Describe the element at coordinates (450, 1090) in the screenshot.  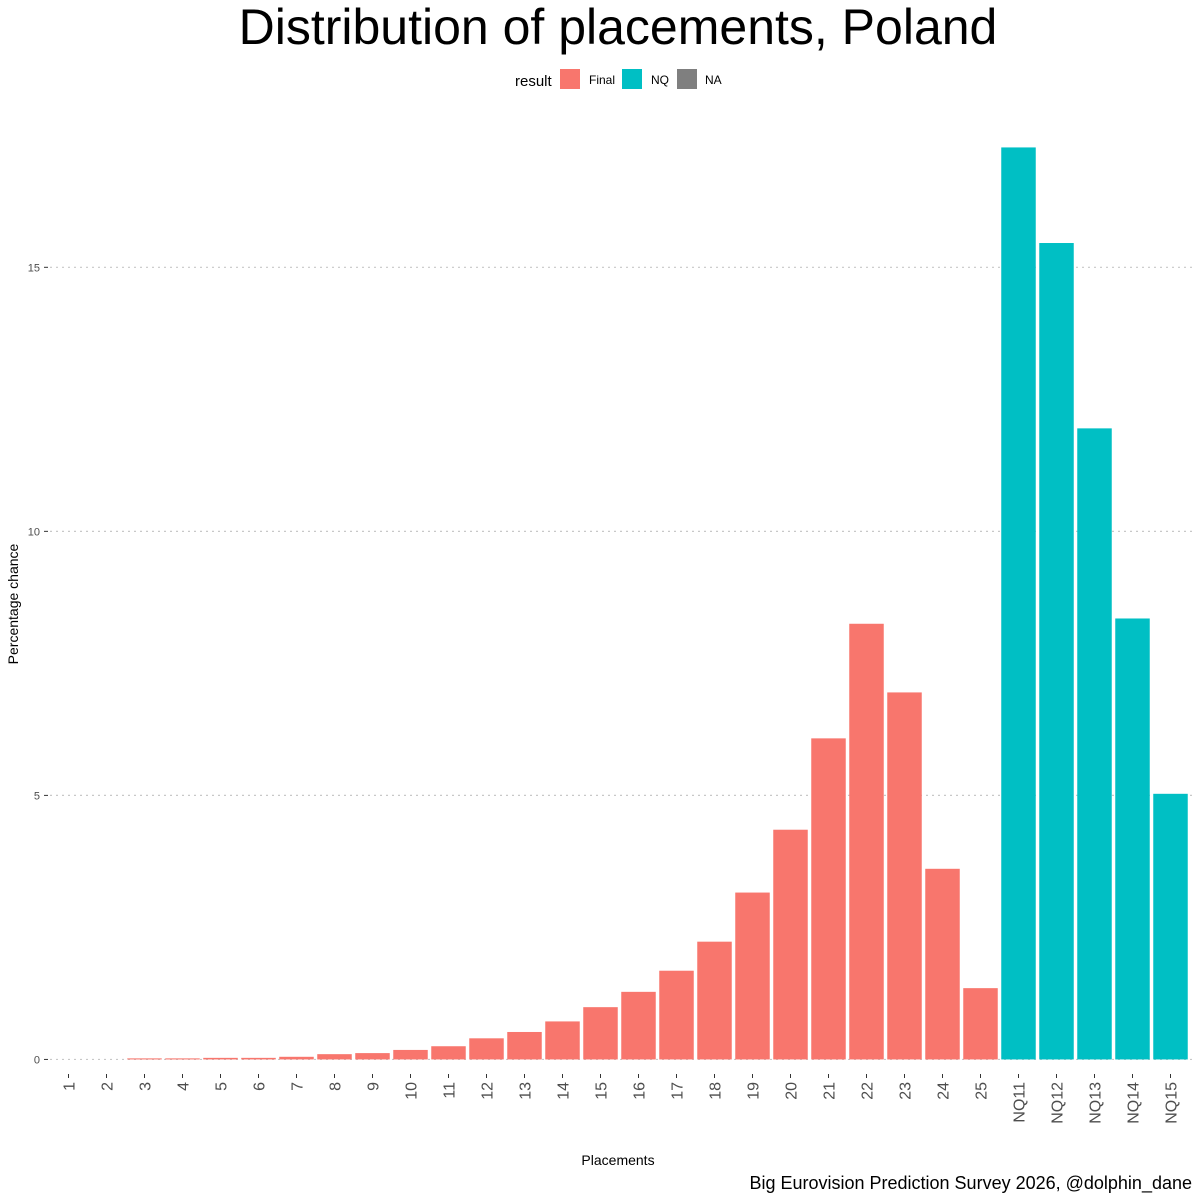
I see `x-tick-label-11: 11` at that location.